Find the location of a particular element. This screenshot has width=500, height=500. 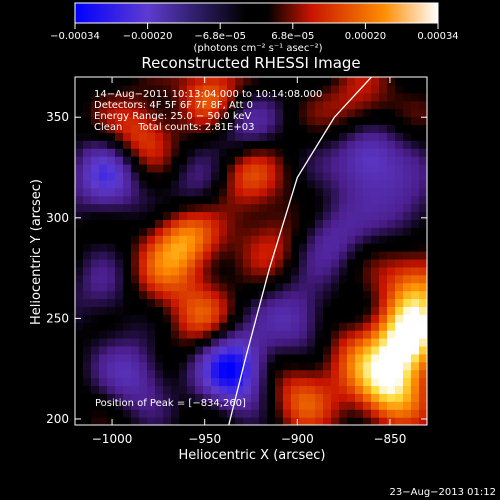

timestamp: 23−Aug−2013 01:12 is located at coordinates (443, 492).